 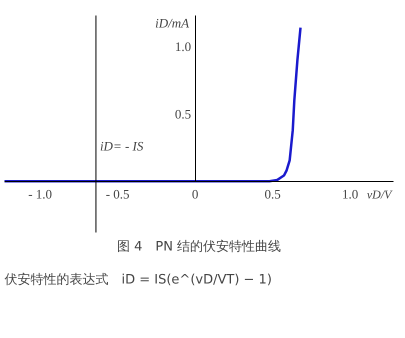 What do you see at coordinates (172, 23) in the screenshot?
I see `y-axis-title: iD/mA` at bounding box center [172, 23].